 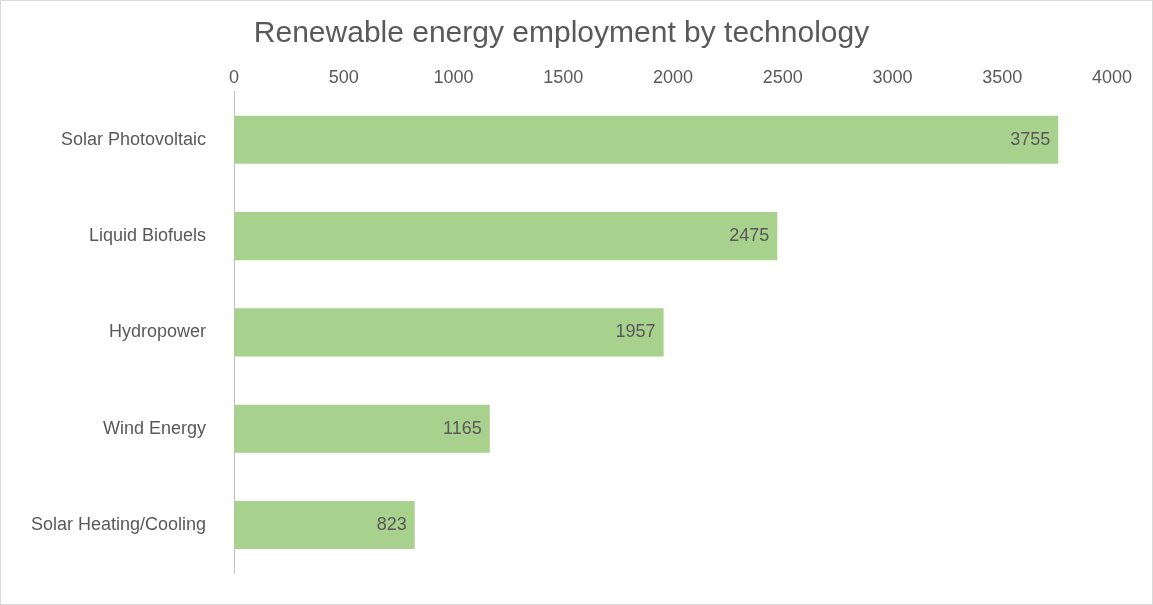 I want to click on y-tick-label: Solar Photovoltaic, so click(x=134, y=138).